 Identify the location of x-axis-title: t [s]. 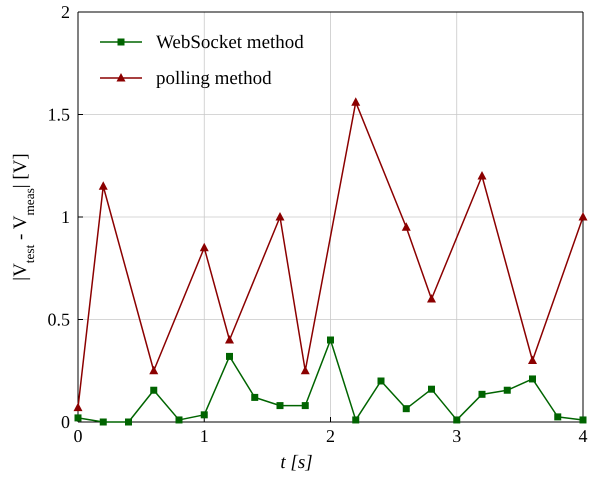
(296, 462).